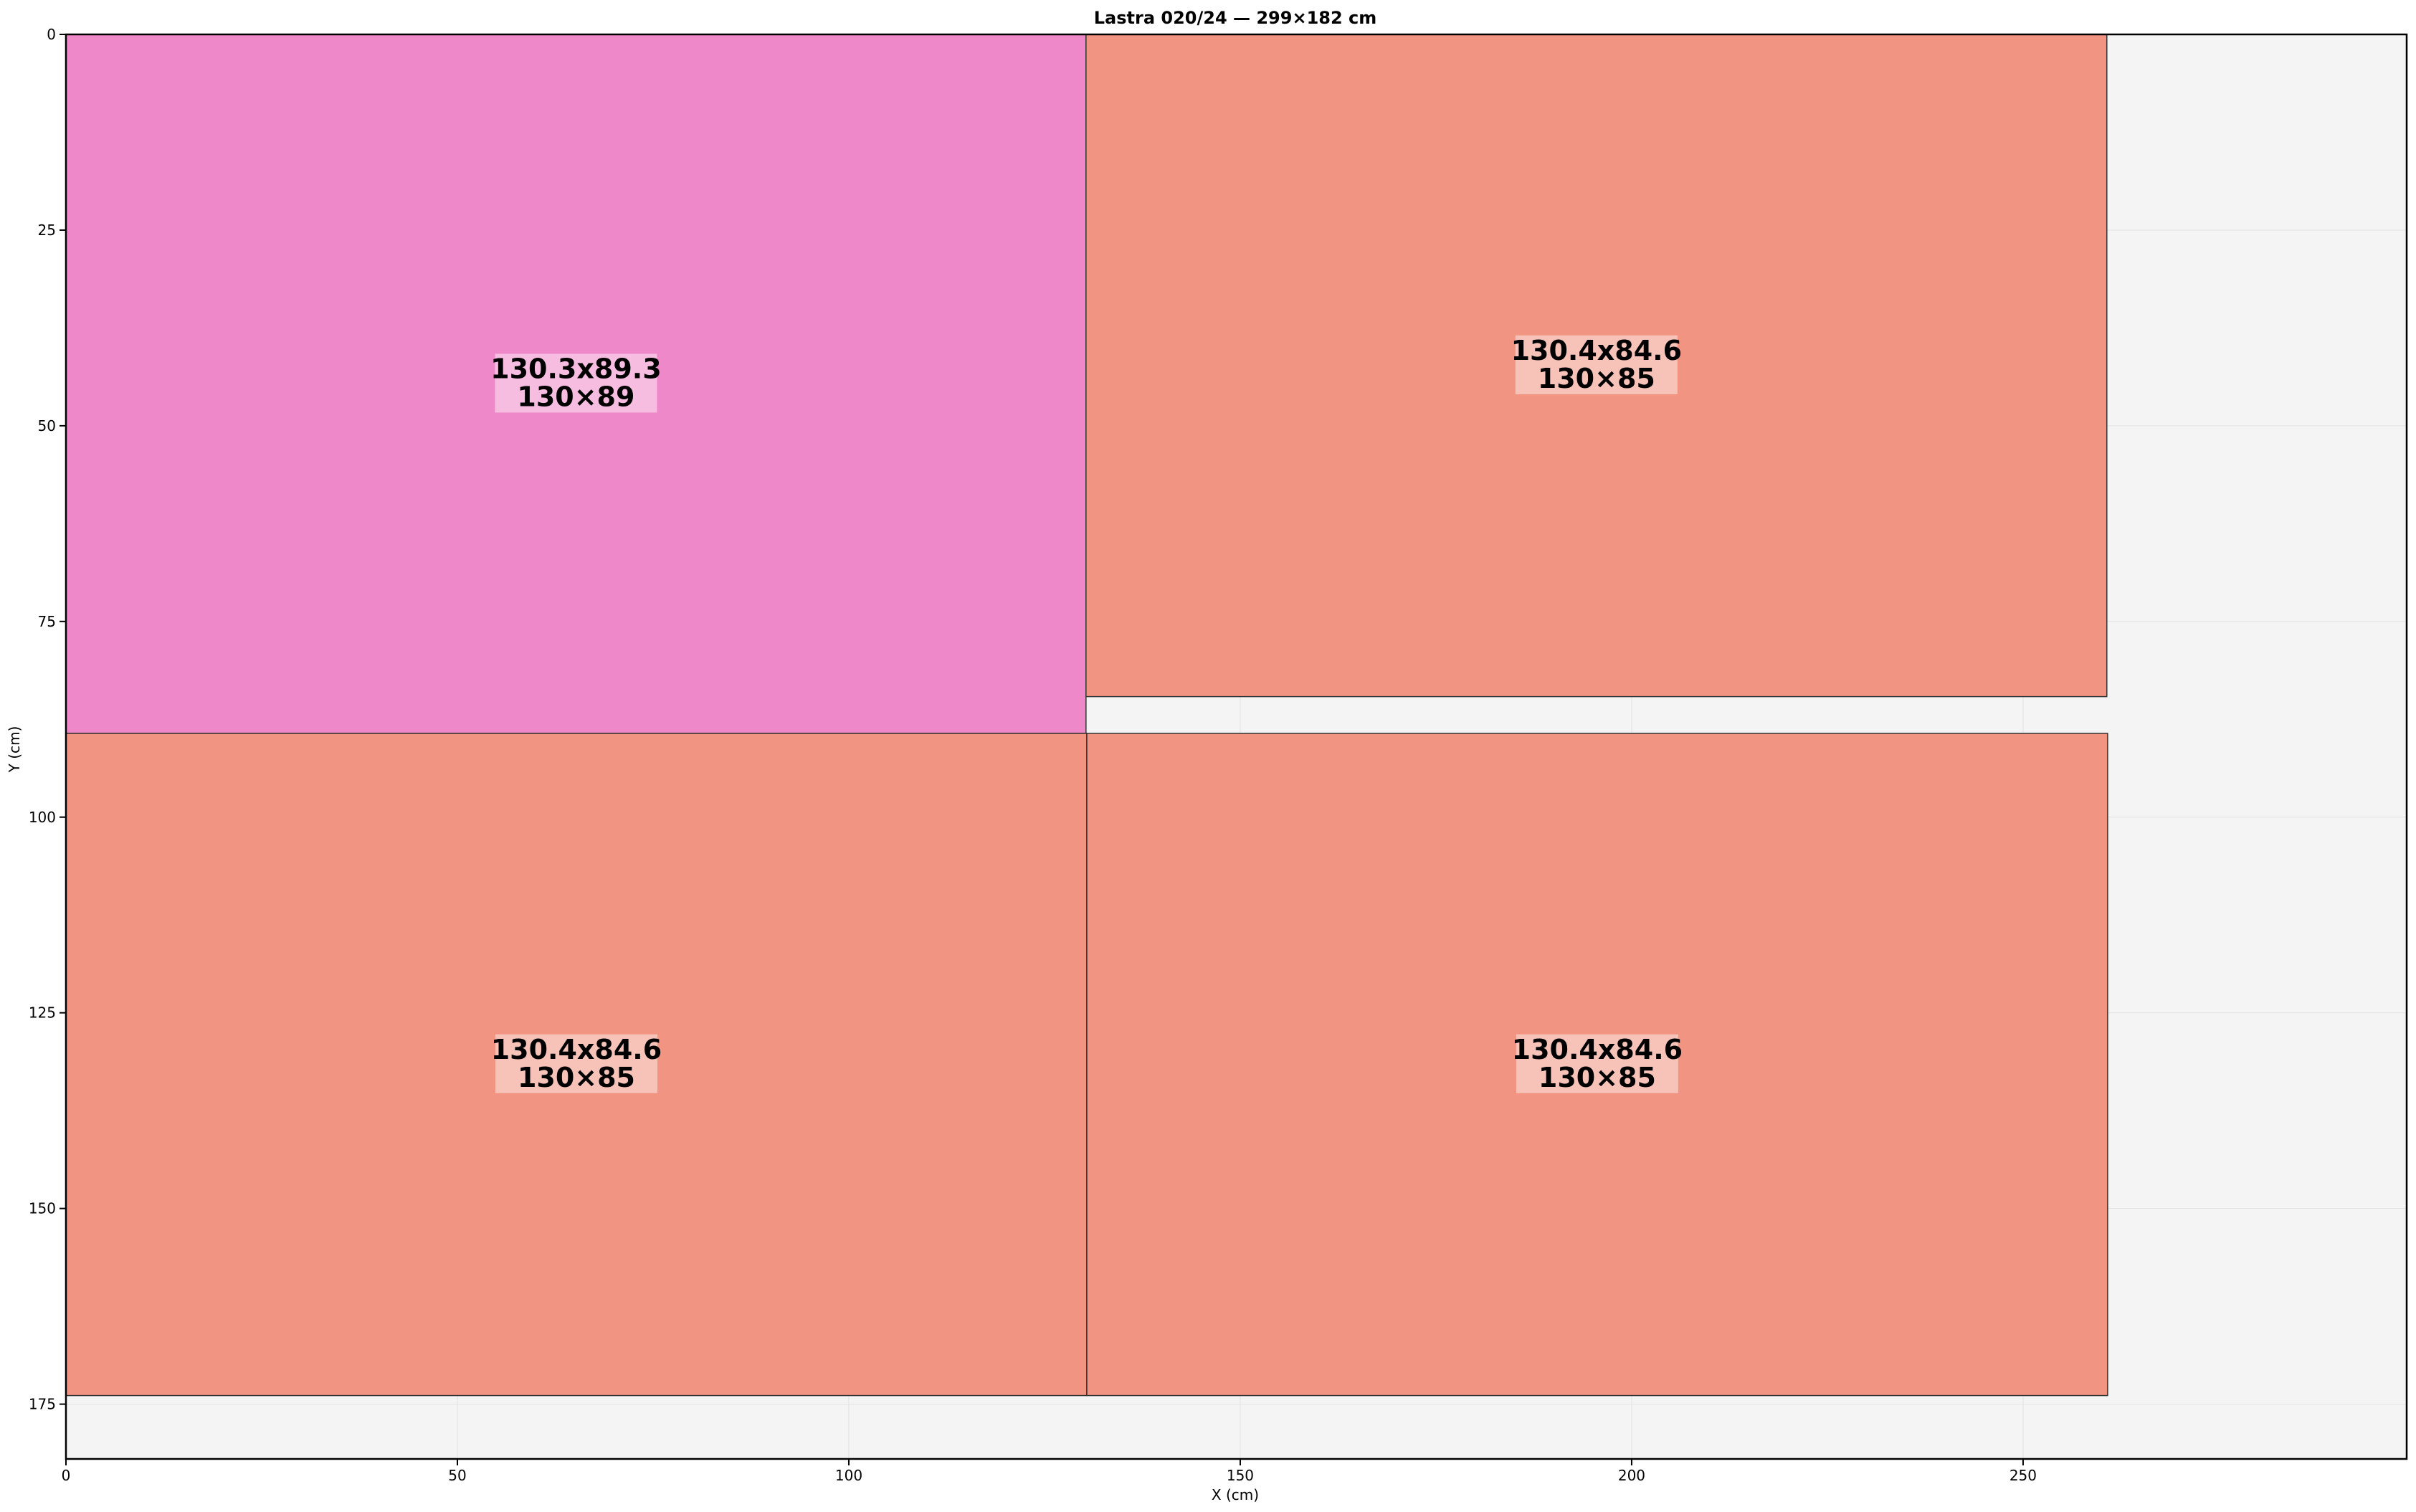 This screenshot has width=2416, height=1512. What do you see at coordinates (51, 34) in the screenshot?
I see `y-tick-label: 0` at bounding box center [51, 34].